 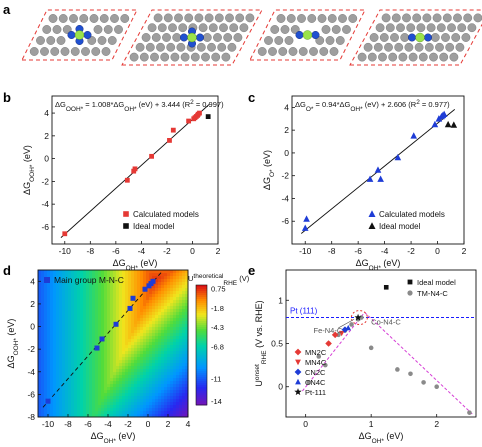 What do you see at coordinates (375, 268) in the screenshot?
I see `text-span: OH*` at bounding box center [375, 268].